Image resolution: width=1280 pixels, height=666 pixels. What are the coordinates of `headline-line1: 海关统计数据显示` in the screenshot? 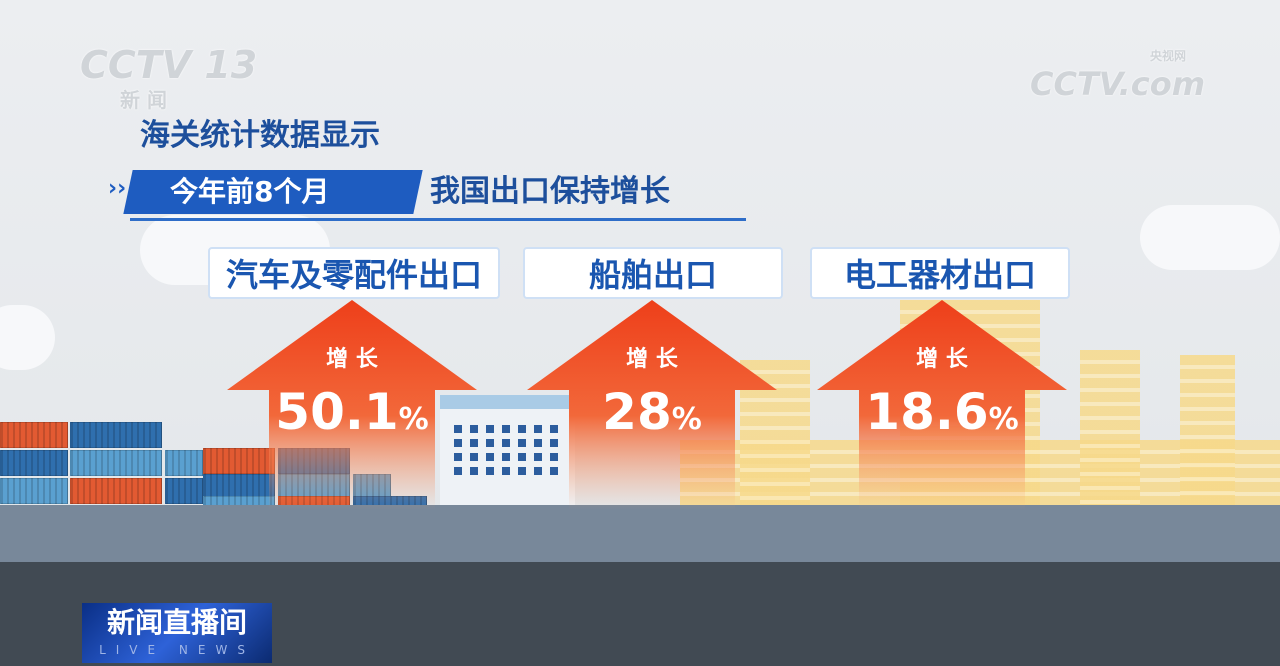 It's located at (260, 135).